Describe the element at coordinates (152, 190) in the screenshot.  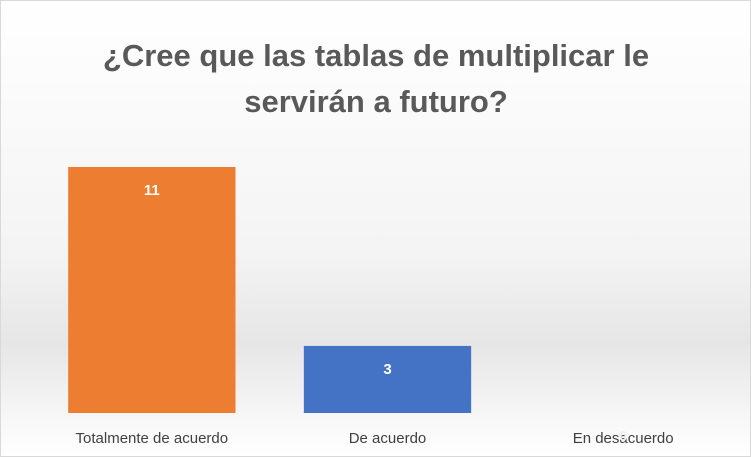
I see `data-label: 11` at that location.